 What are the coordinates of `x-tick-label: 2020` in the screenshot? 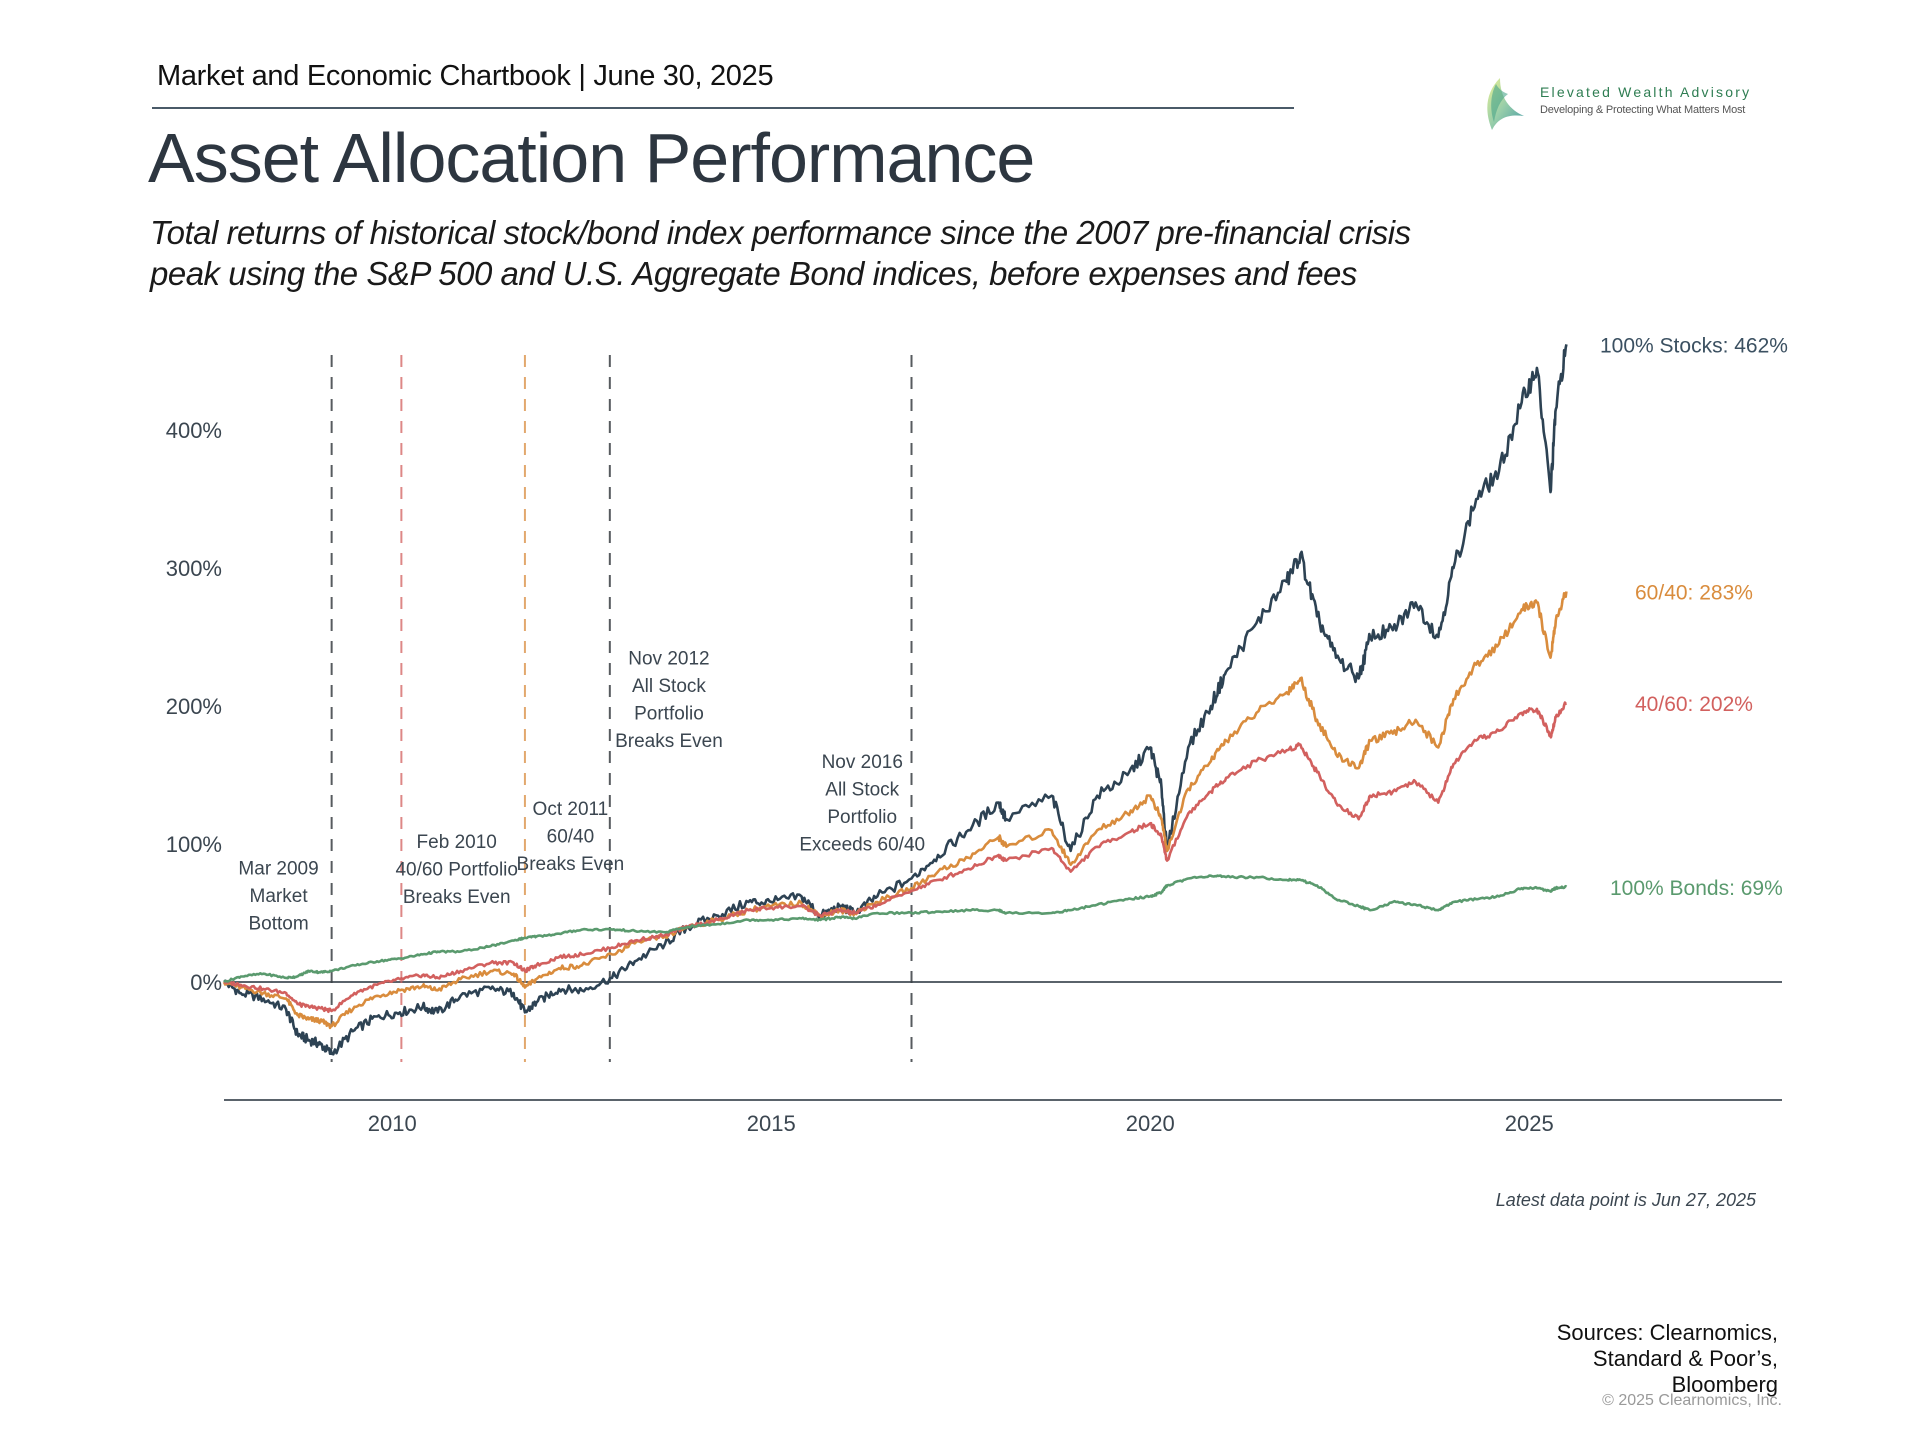 It's located at (1150, 1123).